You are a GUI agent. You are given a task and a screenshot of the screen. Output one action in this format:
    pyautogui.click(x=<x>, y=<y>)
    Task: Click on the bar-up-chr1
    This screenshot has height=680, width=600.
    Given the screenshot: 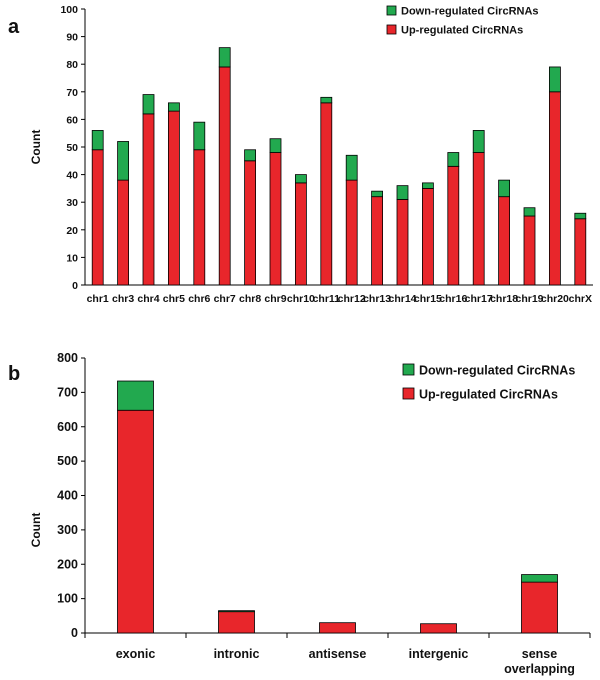 What is the action you would take?
    pyautogui.click(x=97, y=217)
    